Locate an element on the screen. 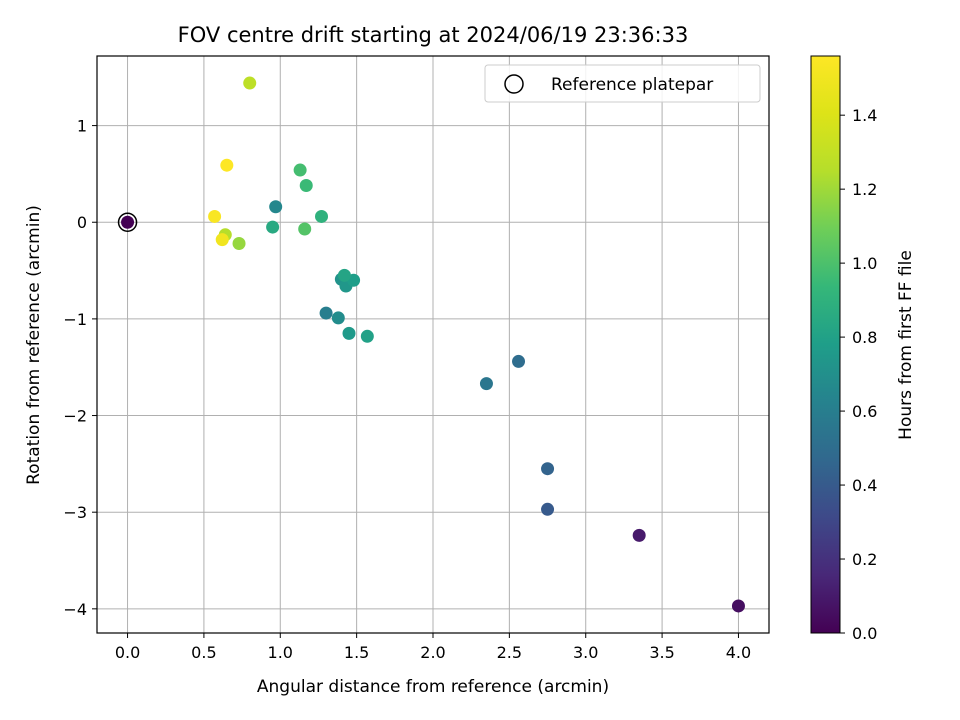 The height and width of the screenshot is (720, 960). y-tick-label: −3 is located at coordinates (75, 512).